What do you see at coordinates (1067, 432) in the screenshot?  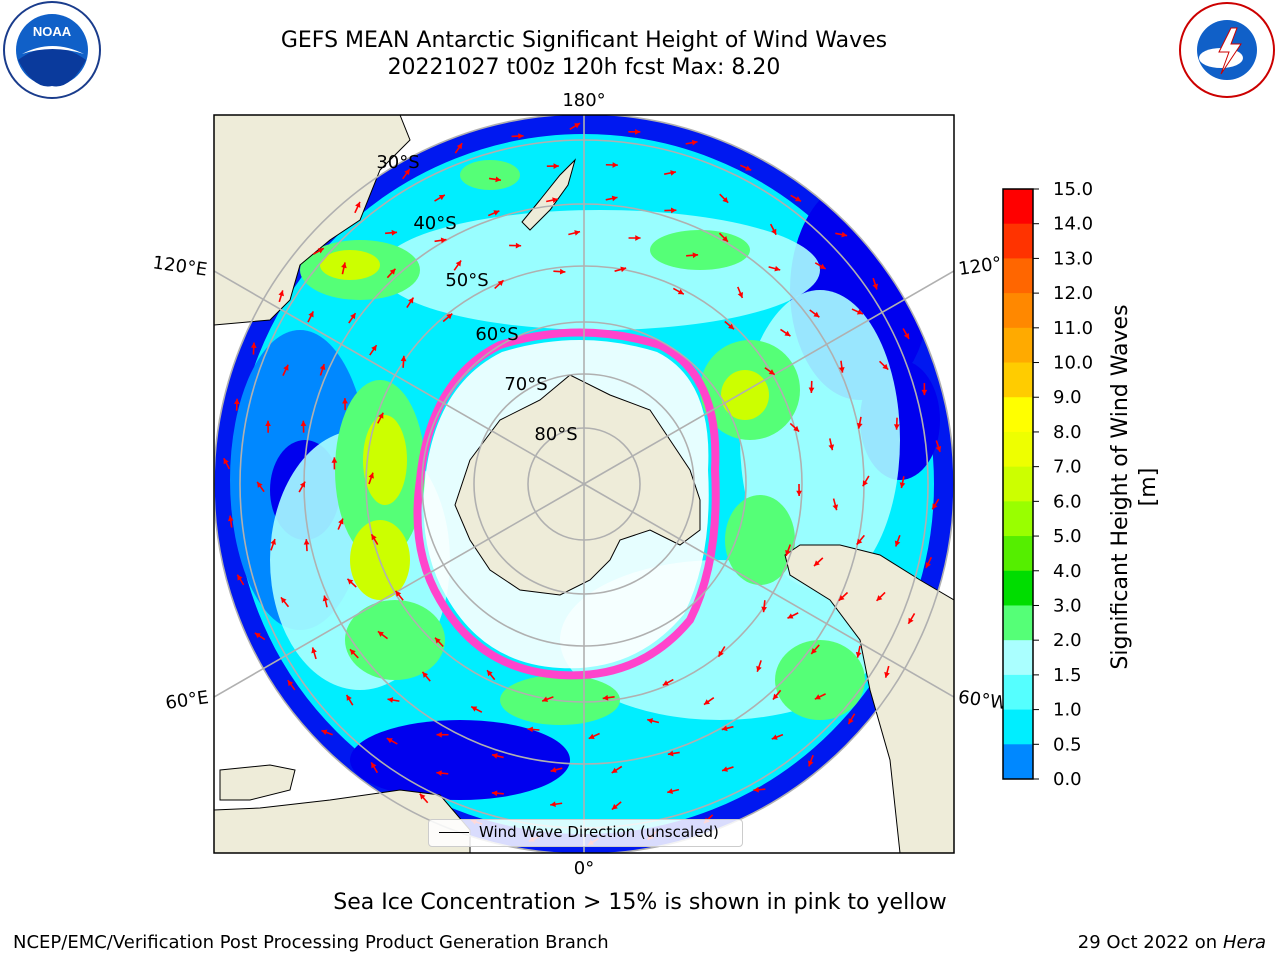 I see `colorbar-tick-label: 8.0` at bounding box center [1067, 432].